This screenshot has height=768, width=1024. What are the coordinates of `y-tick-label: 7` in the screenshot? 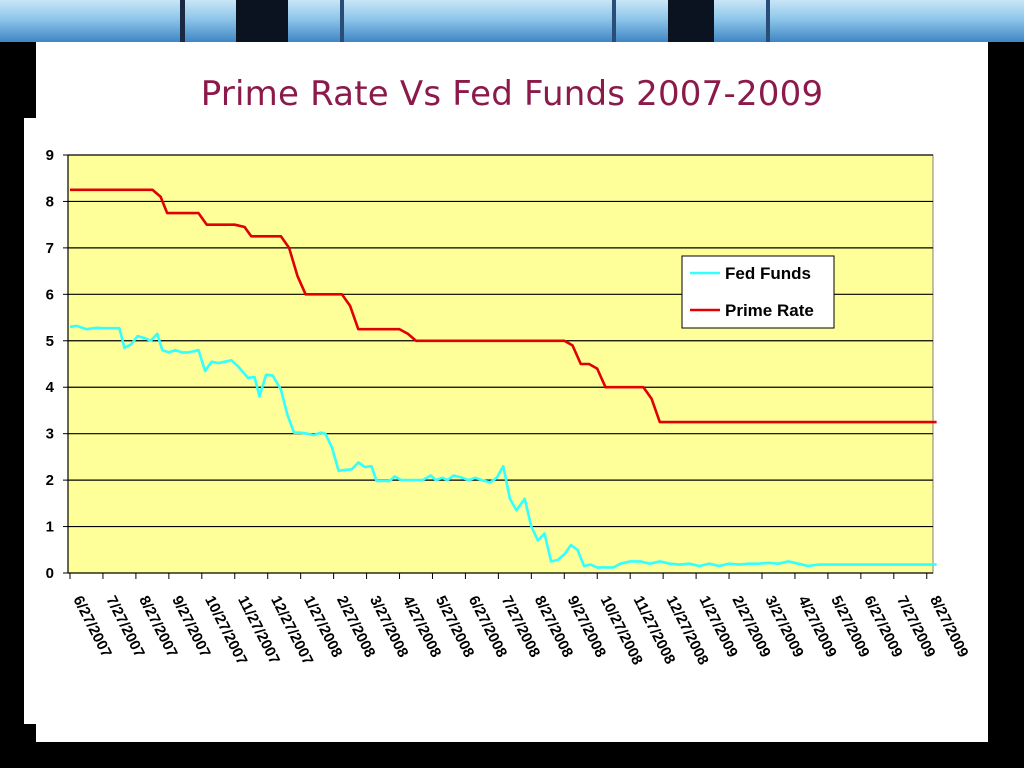 It's located at (50, 248).